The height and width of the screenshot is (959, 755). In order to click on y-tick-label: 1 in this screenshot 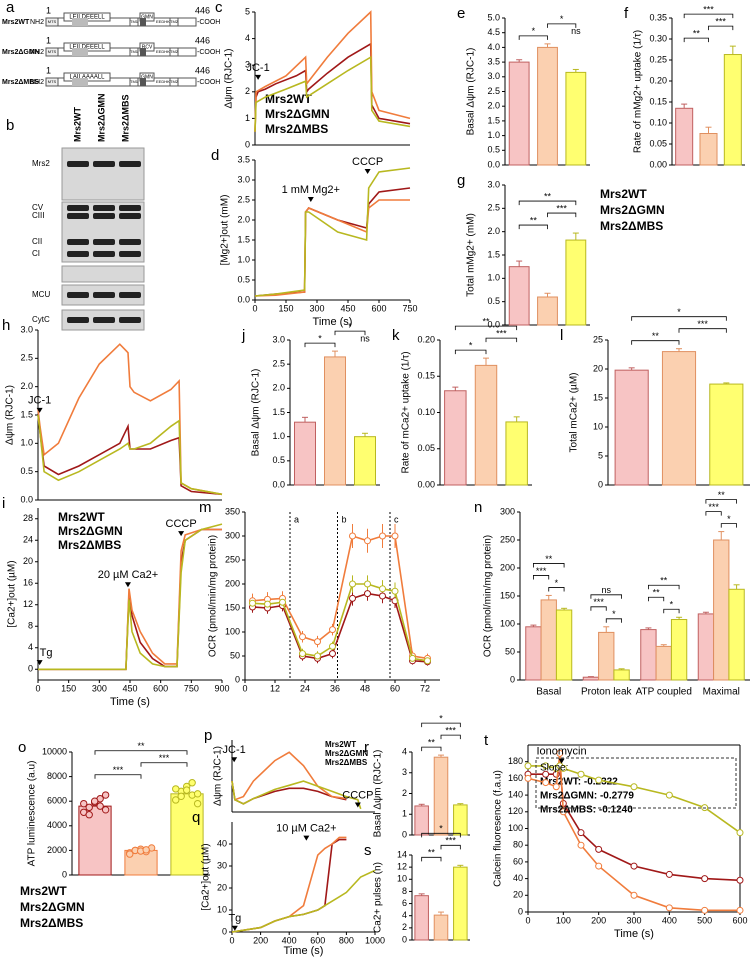, I will do `click(247, 118)`.